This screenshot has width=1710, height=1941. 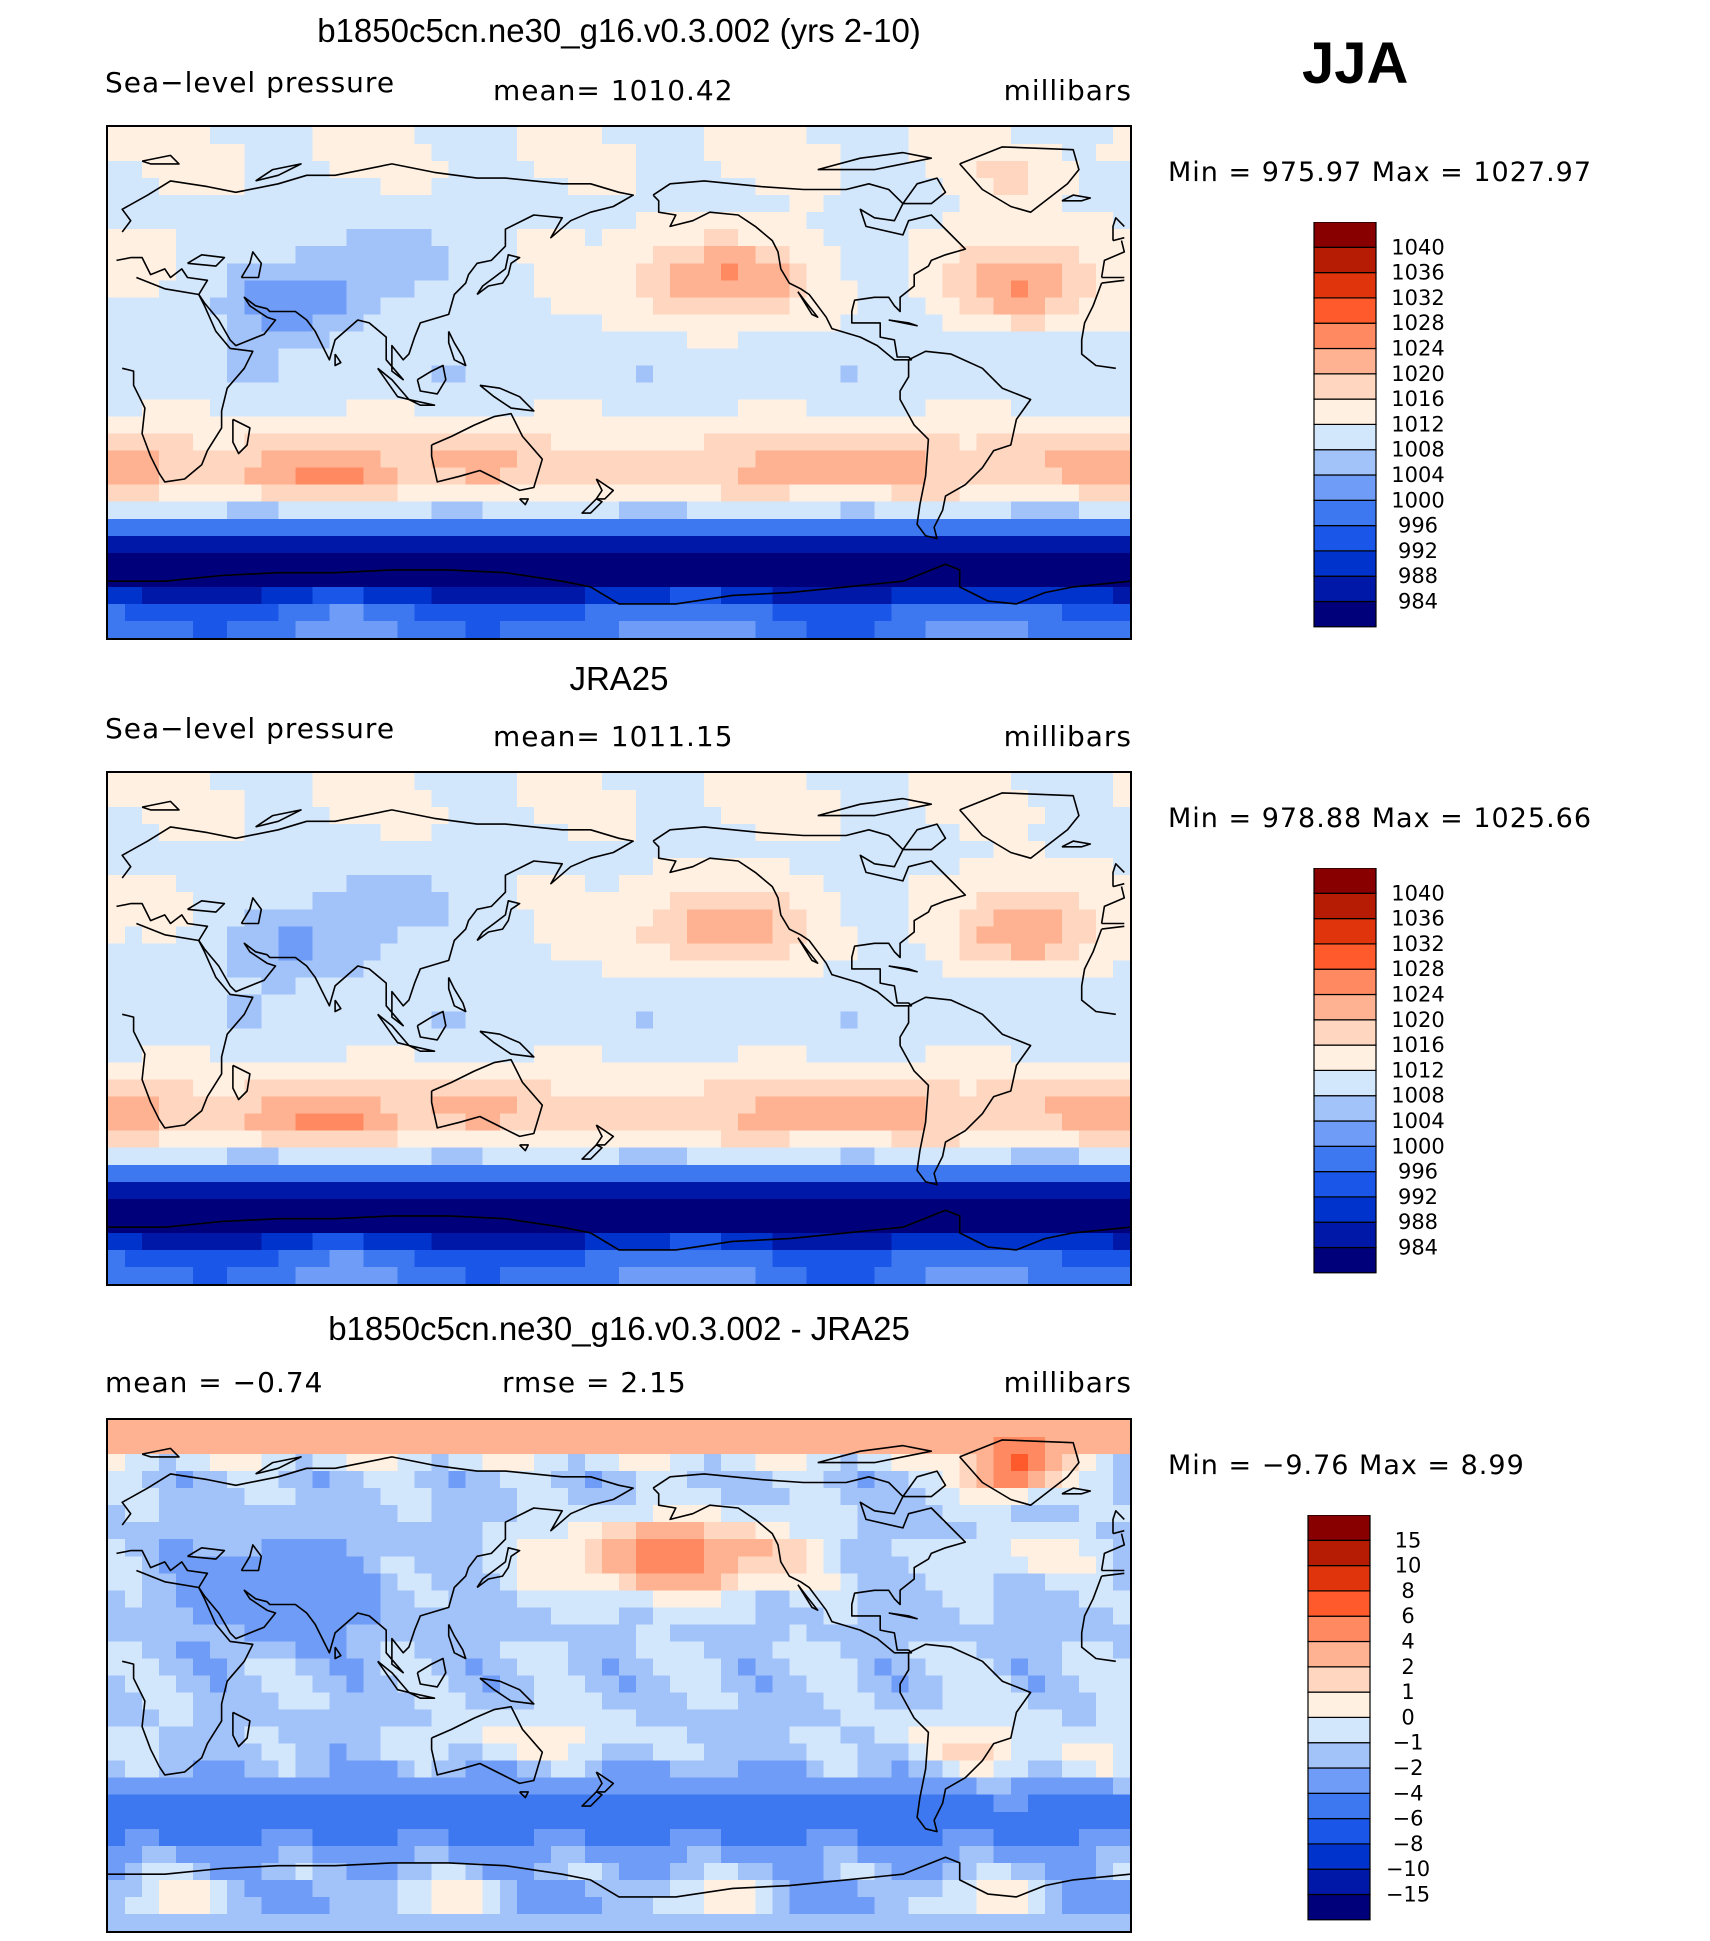 What do you see at coordinates (1417, 1070) in the screenshot?
I see `panel-2-colorbar-label: 1012` at bounding box center [1417, 1070].